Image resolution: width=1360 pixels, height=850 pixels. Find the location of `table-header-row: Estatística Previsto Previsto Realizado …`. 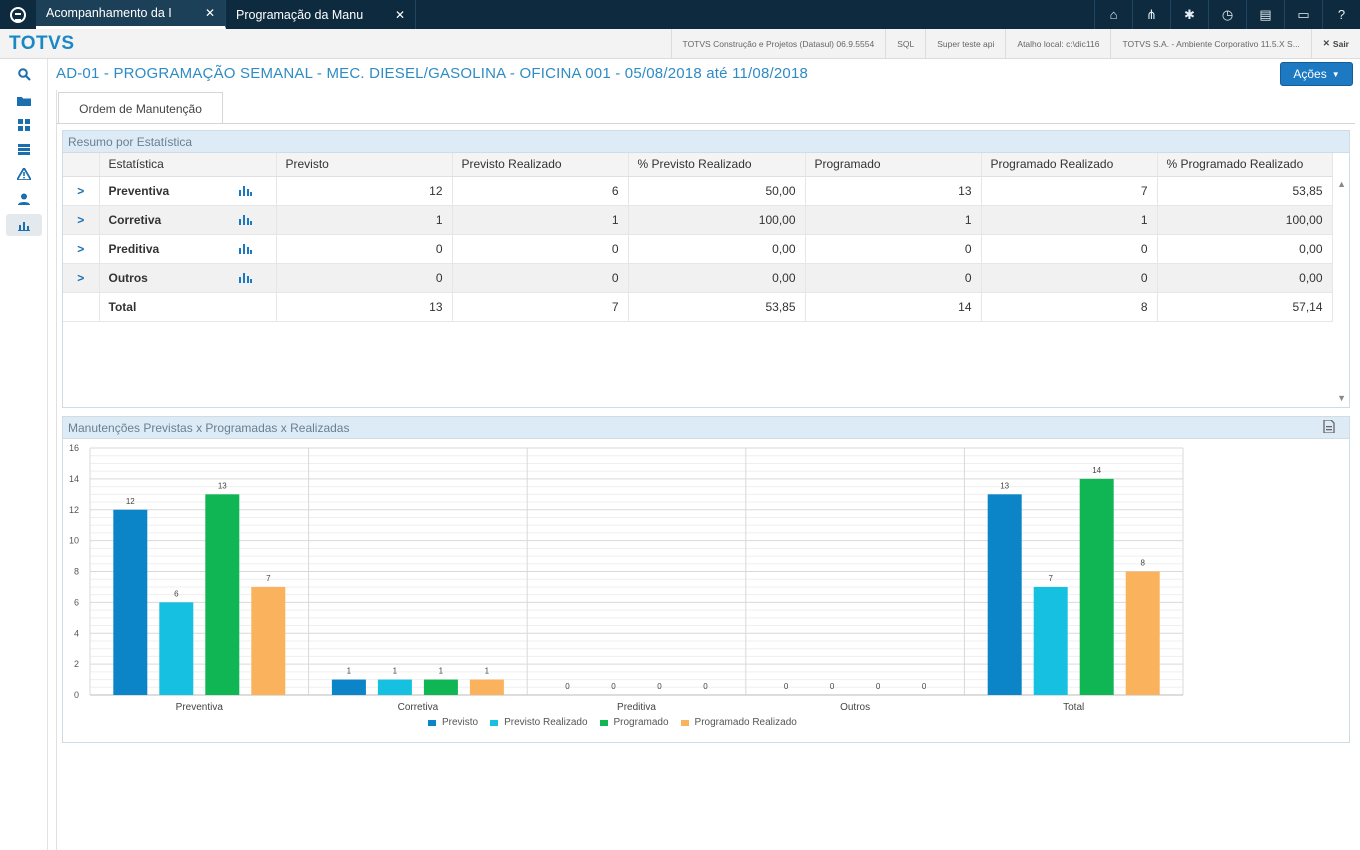

table-header-row: Estatística Previsto Previsto Realizado … is located at coordinates (698, 165).